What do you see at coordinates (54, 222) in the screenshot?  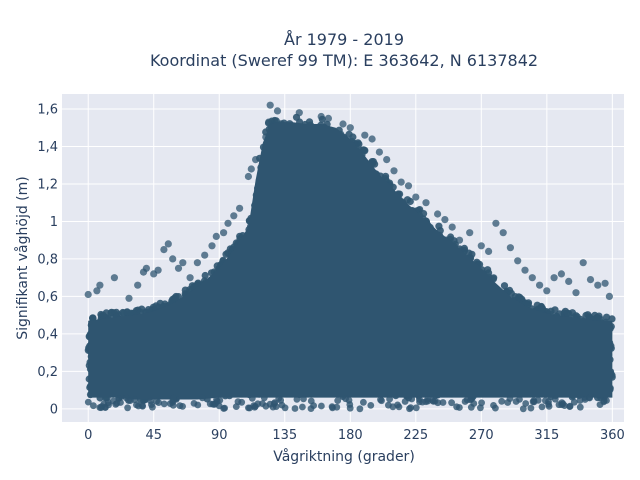 I see `y-tick-label: 1` at bounding box center [54, 222].